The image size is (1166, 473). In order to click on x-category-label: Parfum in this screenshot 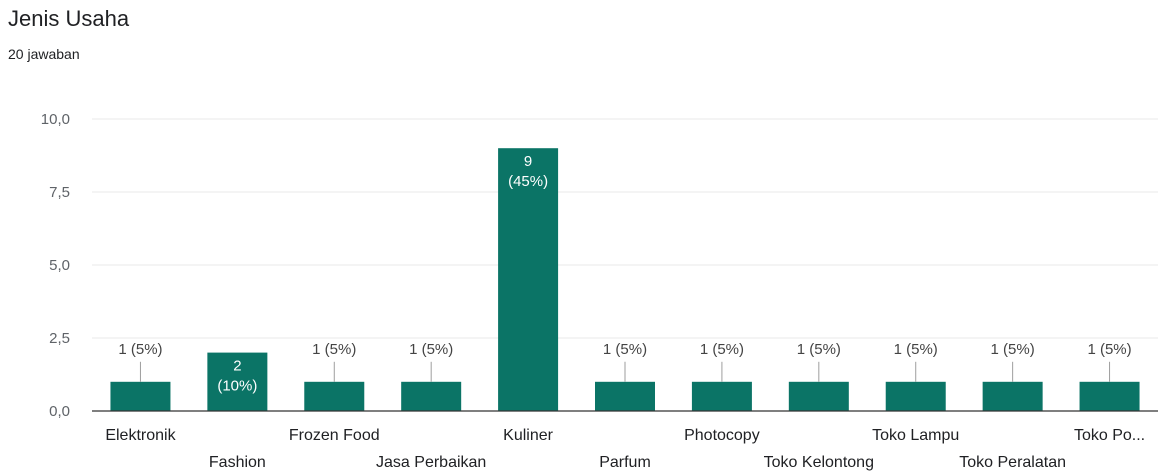, I will do `click(625, 462)`.